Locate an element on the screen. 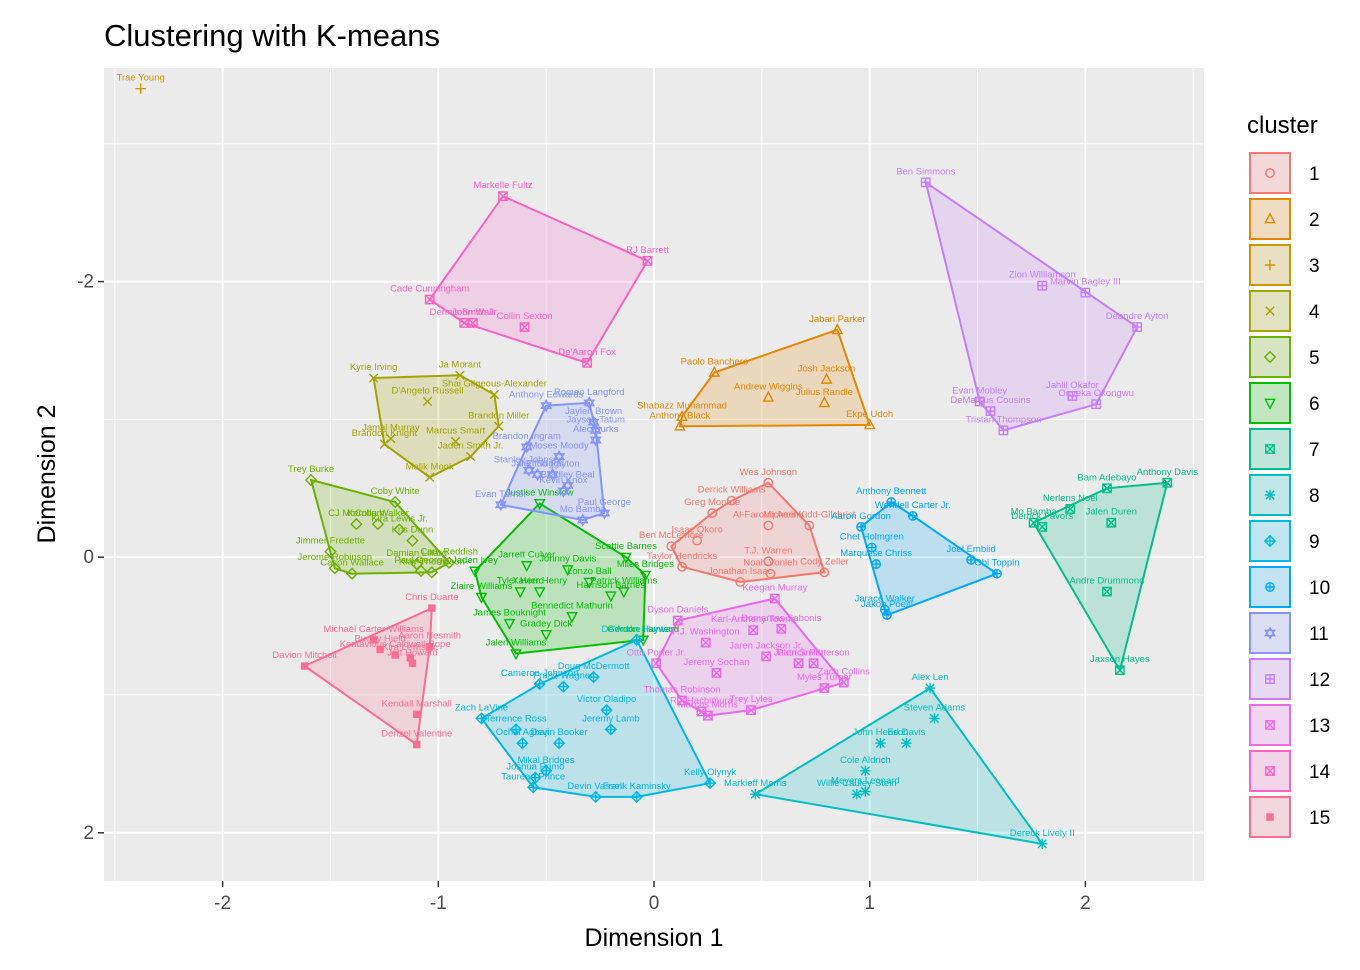 The height and width of the screenshot is (970, 1360). point-ziaire-williams: Ziaire Williams is located at coordinates (482, 592).